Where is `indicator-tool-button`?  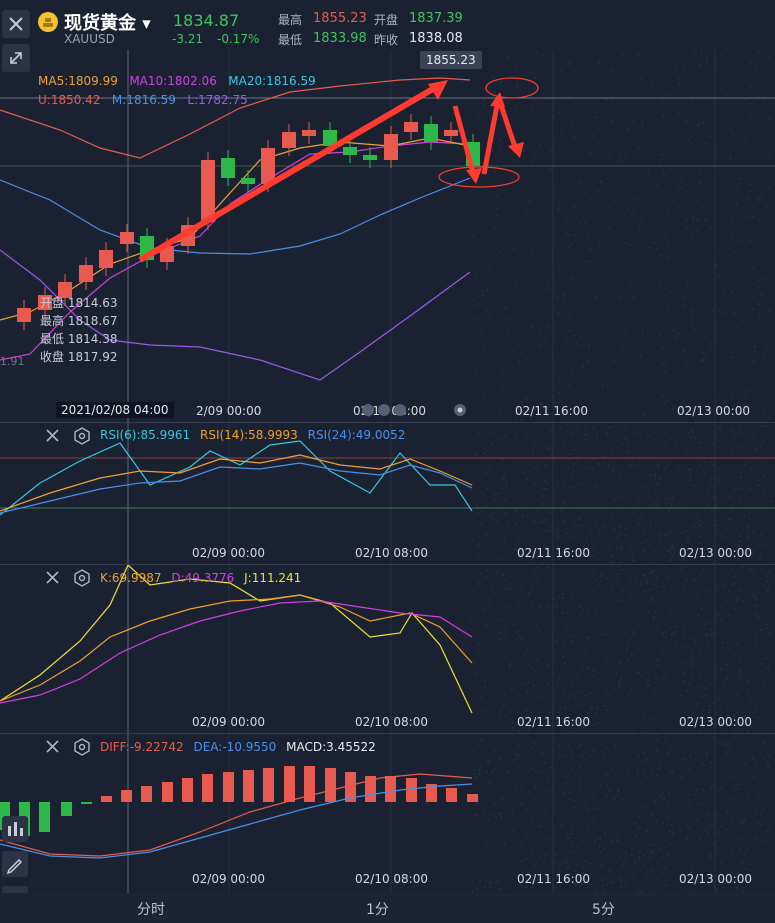
indicator-tool-button is located at coordinates (15, 829).